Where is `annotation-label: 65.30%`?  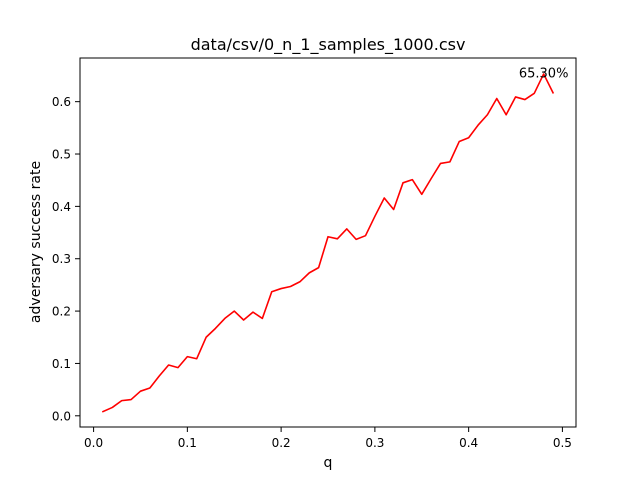
annotation-label: 65.30% is located at coordinates (544, 73).